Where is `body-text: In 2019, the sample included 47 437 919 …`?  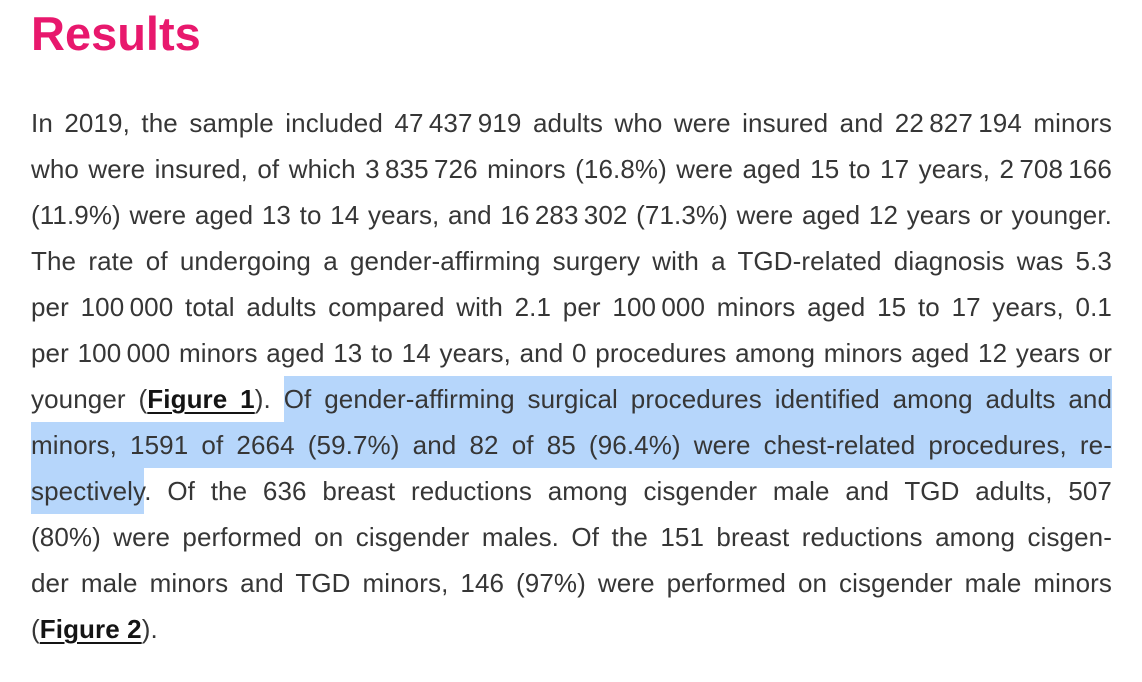 body-text: In 2019, the sample included 47 437 919 … is located at coordinates (571, 123).